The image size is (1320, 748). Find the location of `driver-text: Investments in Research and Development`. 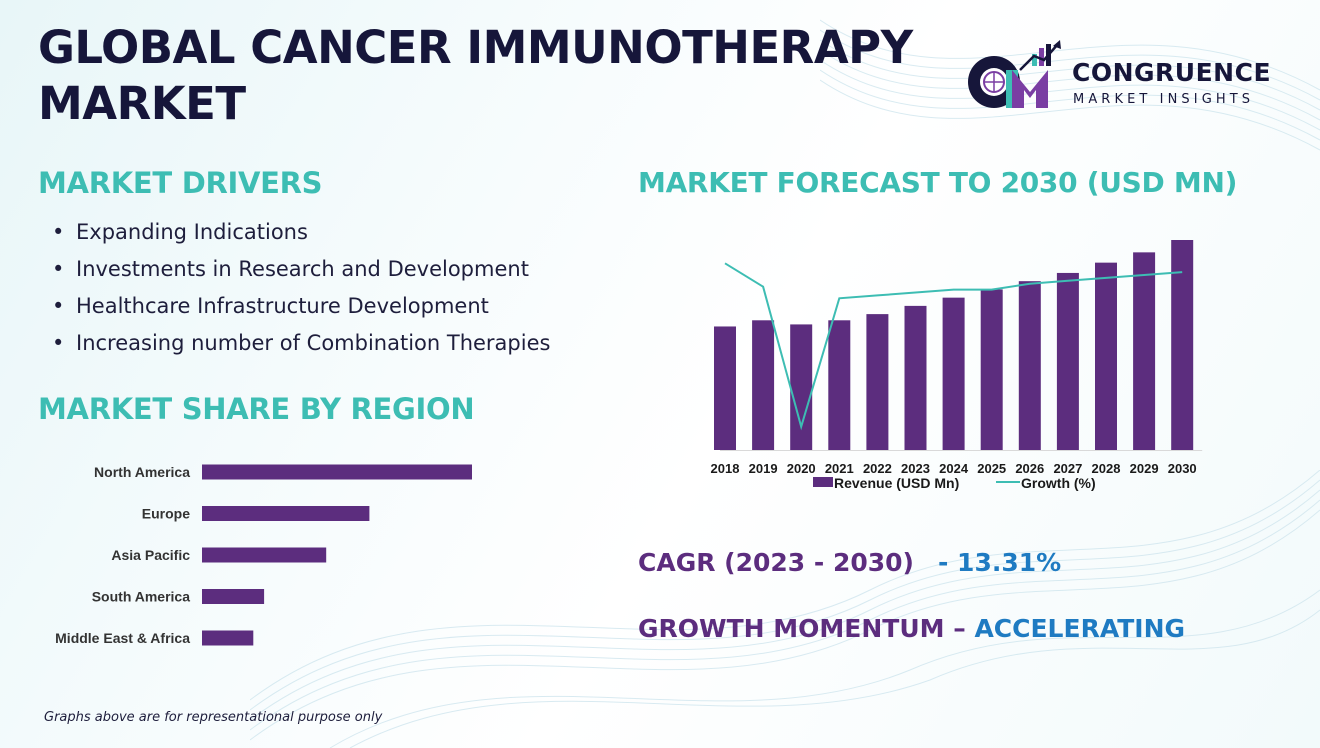

driver-text: Investments in Research and Development is located at coordinates (302, 269).